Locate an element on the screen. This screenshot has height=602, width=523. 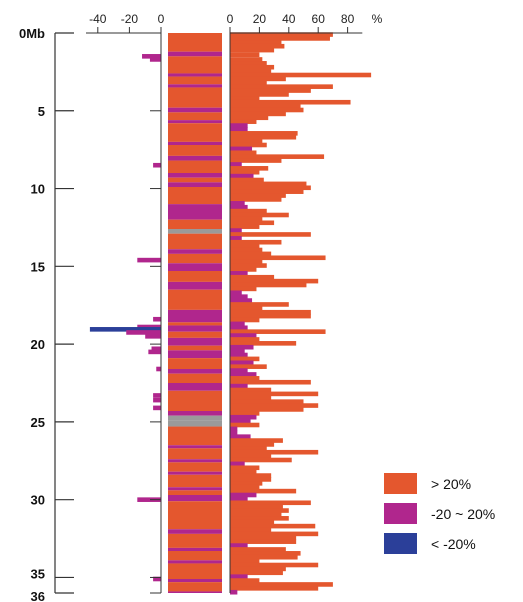
positive-axis-unit: % is located at coordinates (377, 19).